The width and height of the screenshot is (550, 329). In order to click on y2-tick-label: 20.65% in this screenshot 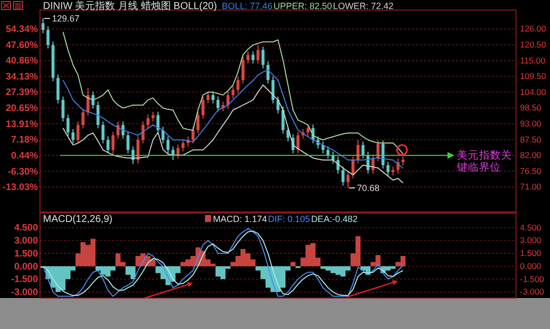, I will do `click(22, 108)`.